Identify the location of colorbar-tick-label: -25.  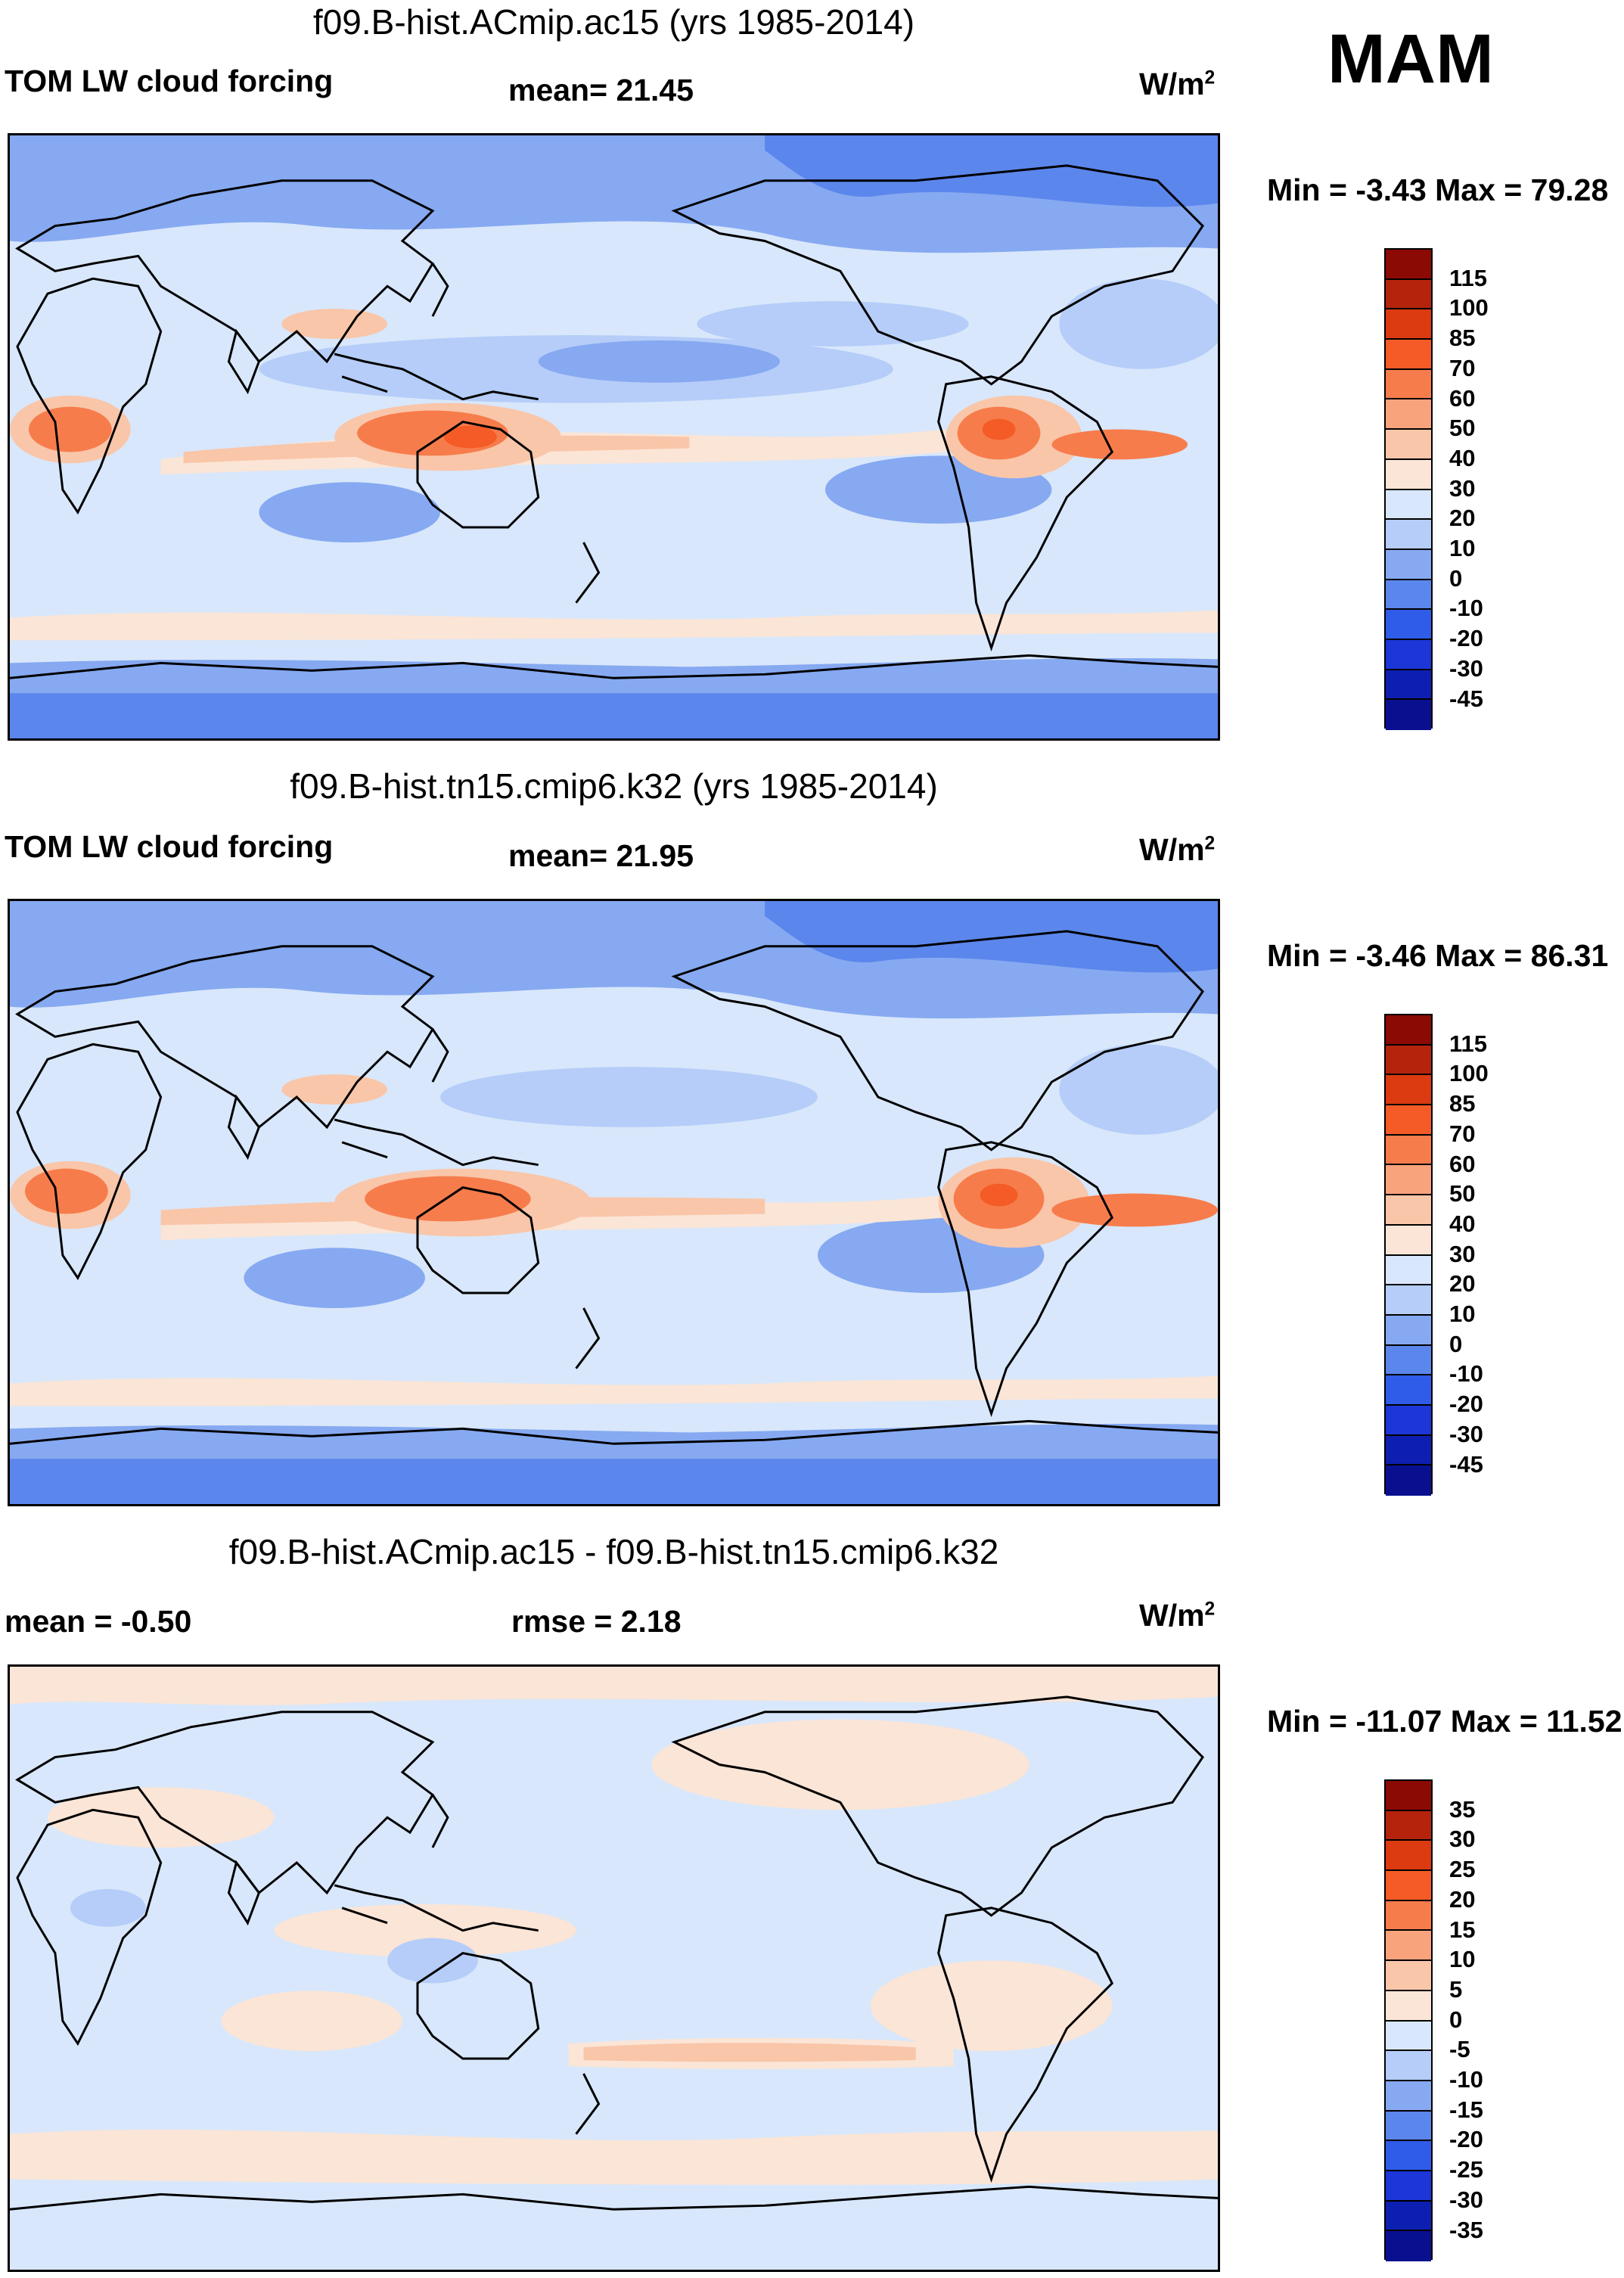
(1466, 2169).